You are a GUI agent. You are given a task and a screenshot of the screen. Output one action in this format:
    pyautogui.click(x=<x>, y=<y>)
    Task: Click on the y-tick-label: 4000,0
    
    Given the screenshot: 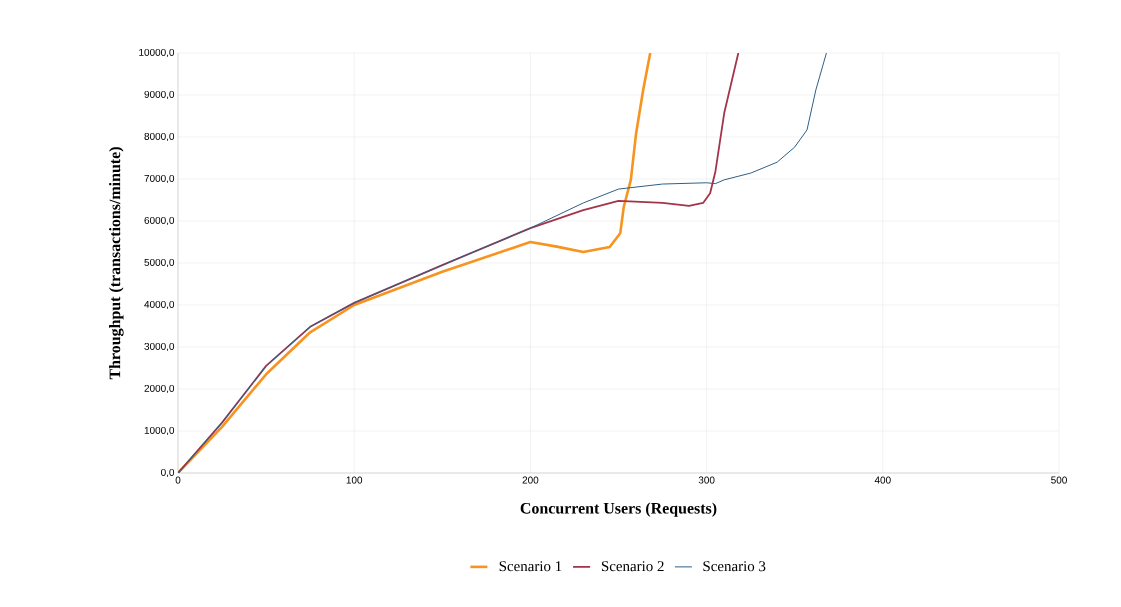 What is the action you would take?
    pyautogui.click(x=159, y=305)
    